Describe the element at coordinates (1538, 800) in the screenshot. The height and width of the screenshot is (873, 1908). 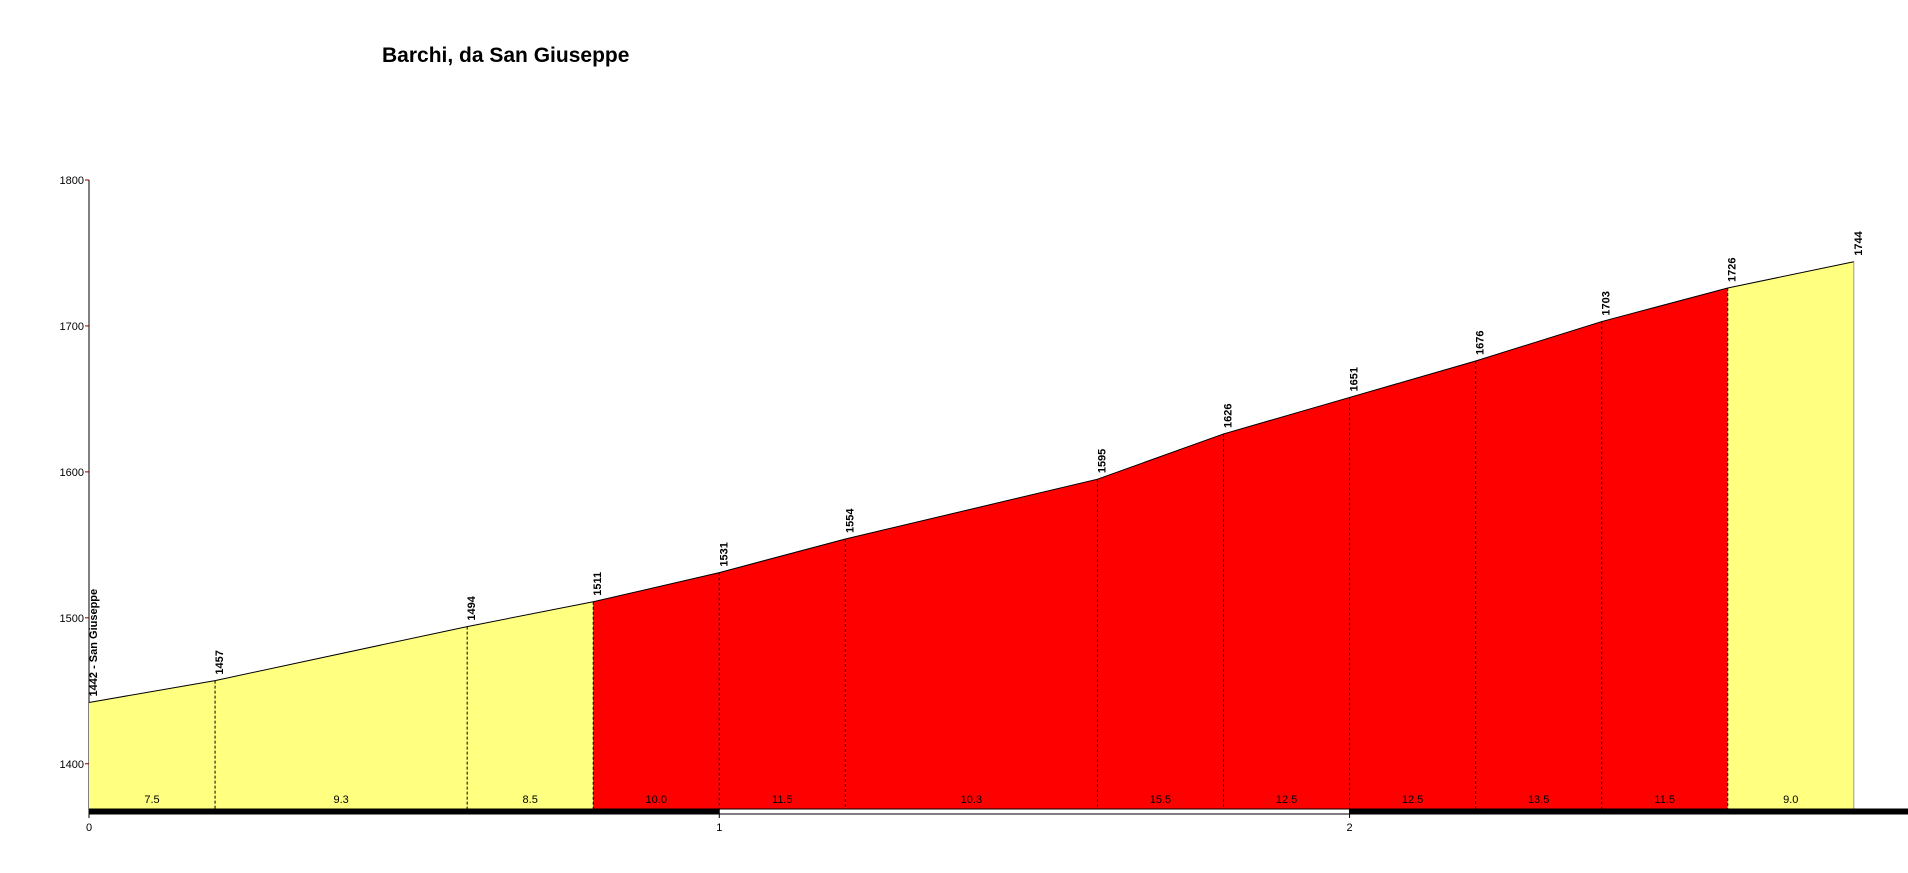
I see `gradient-label: 13.5` at that location.